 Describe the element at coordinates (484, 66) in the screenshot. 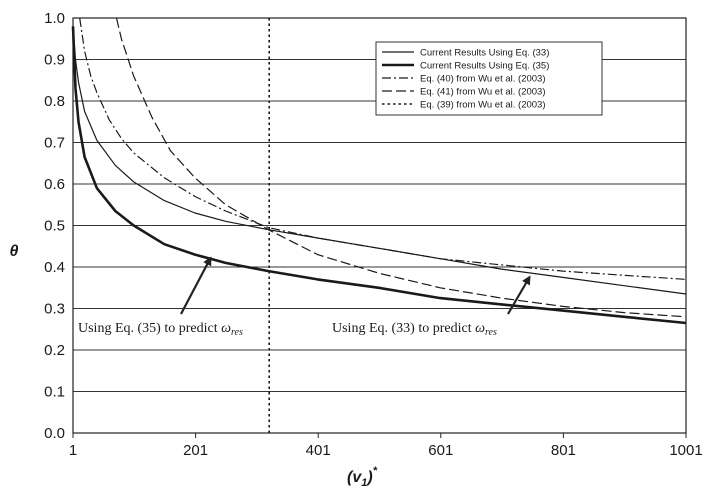

I see `legend-label: Current Results Using Eq. (35)` at that location.